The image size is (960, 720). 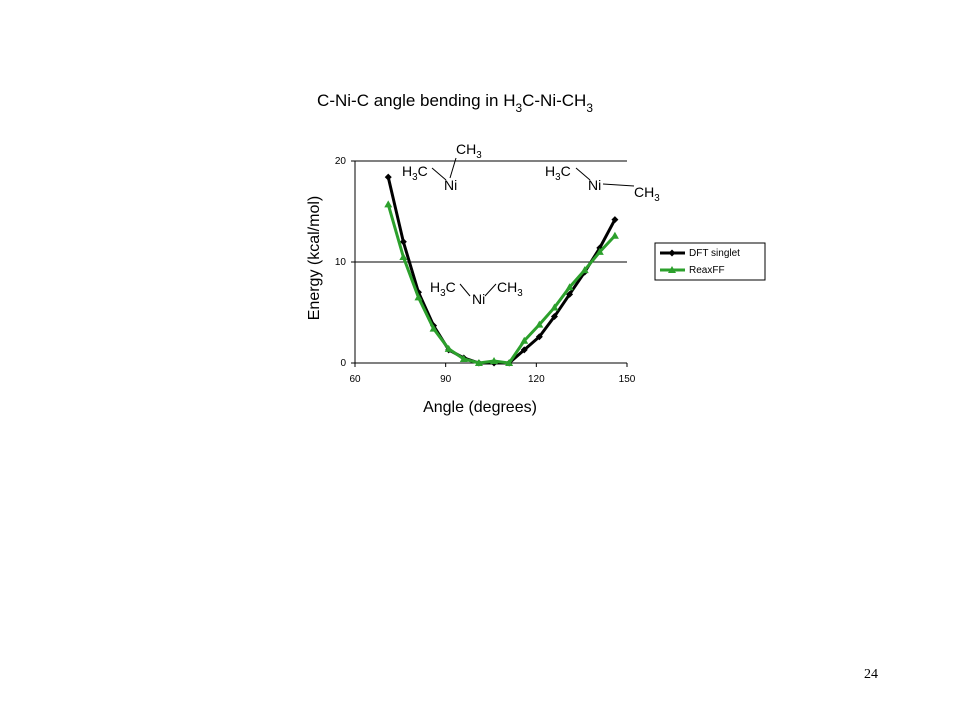 I want to click on y-axis-label: Energy (kcal/mol), so click(x=314, y=258).